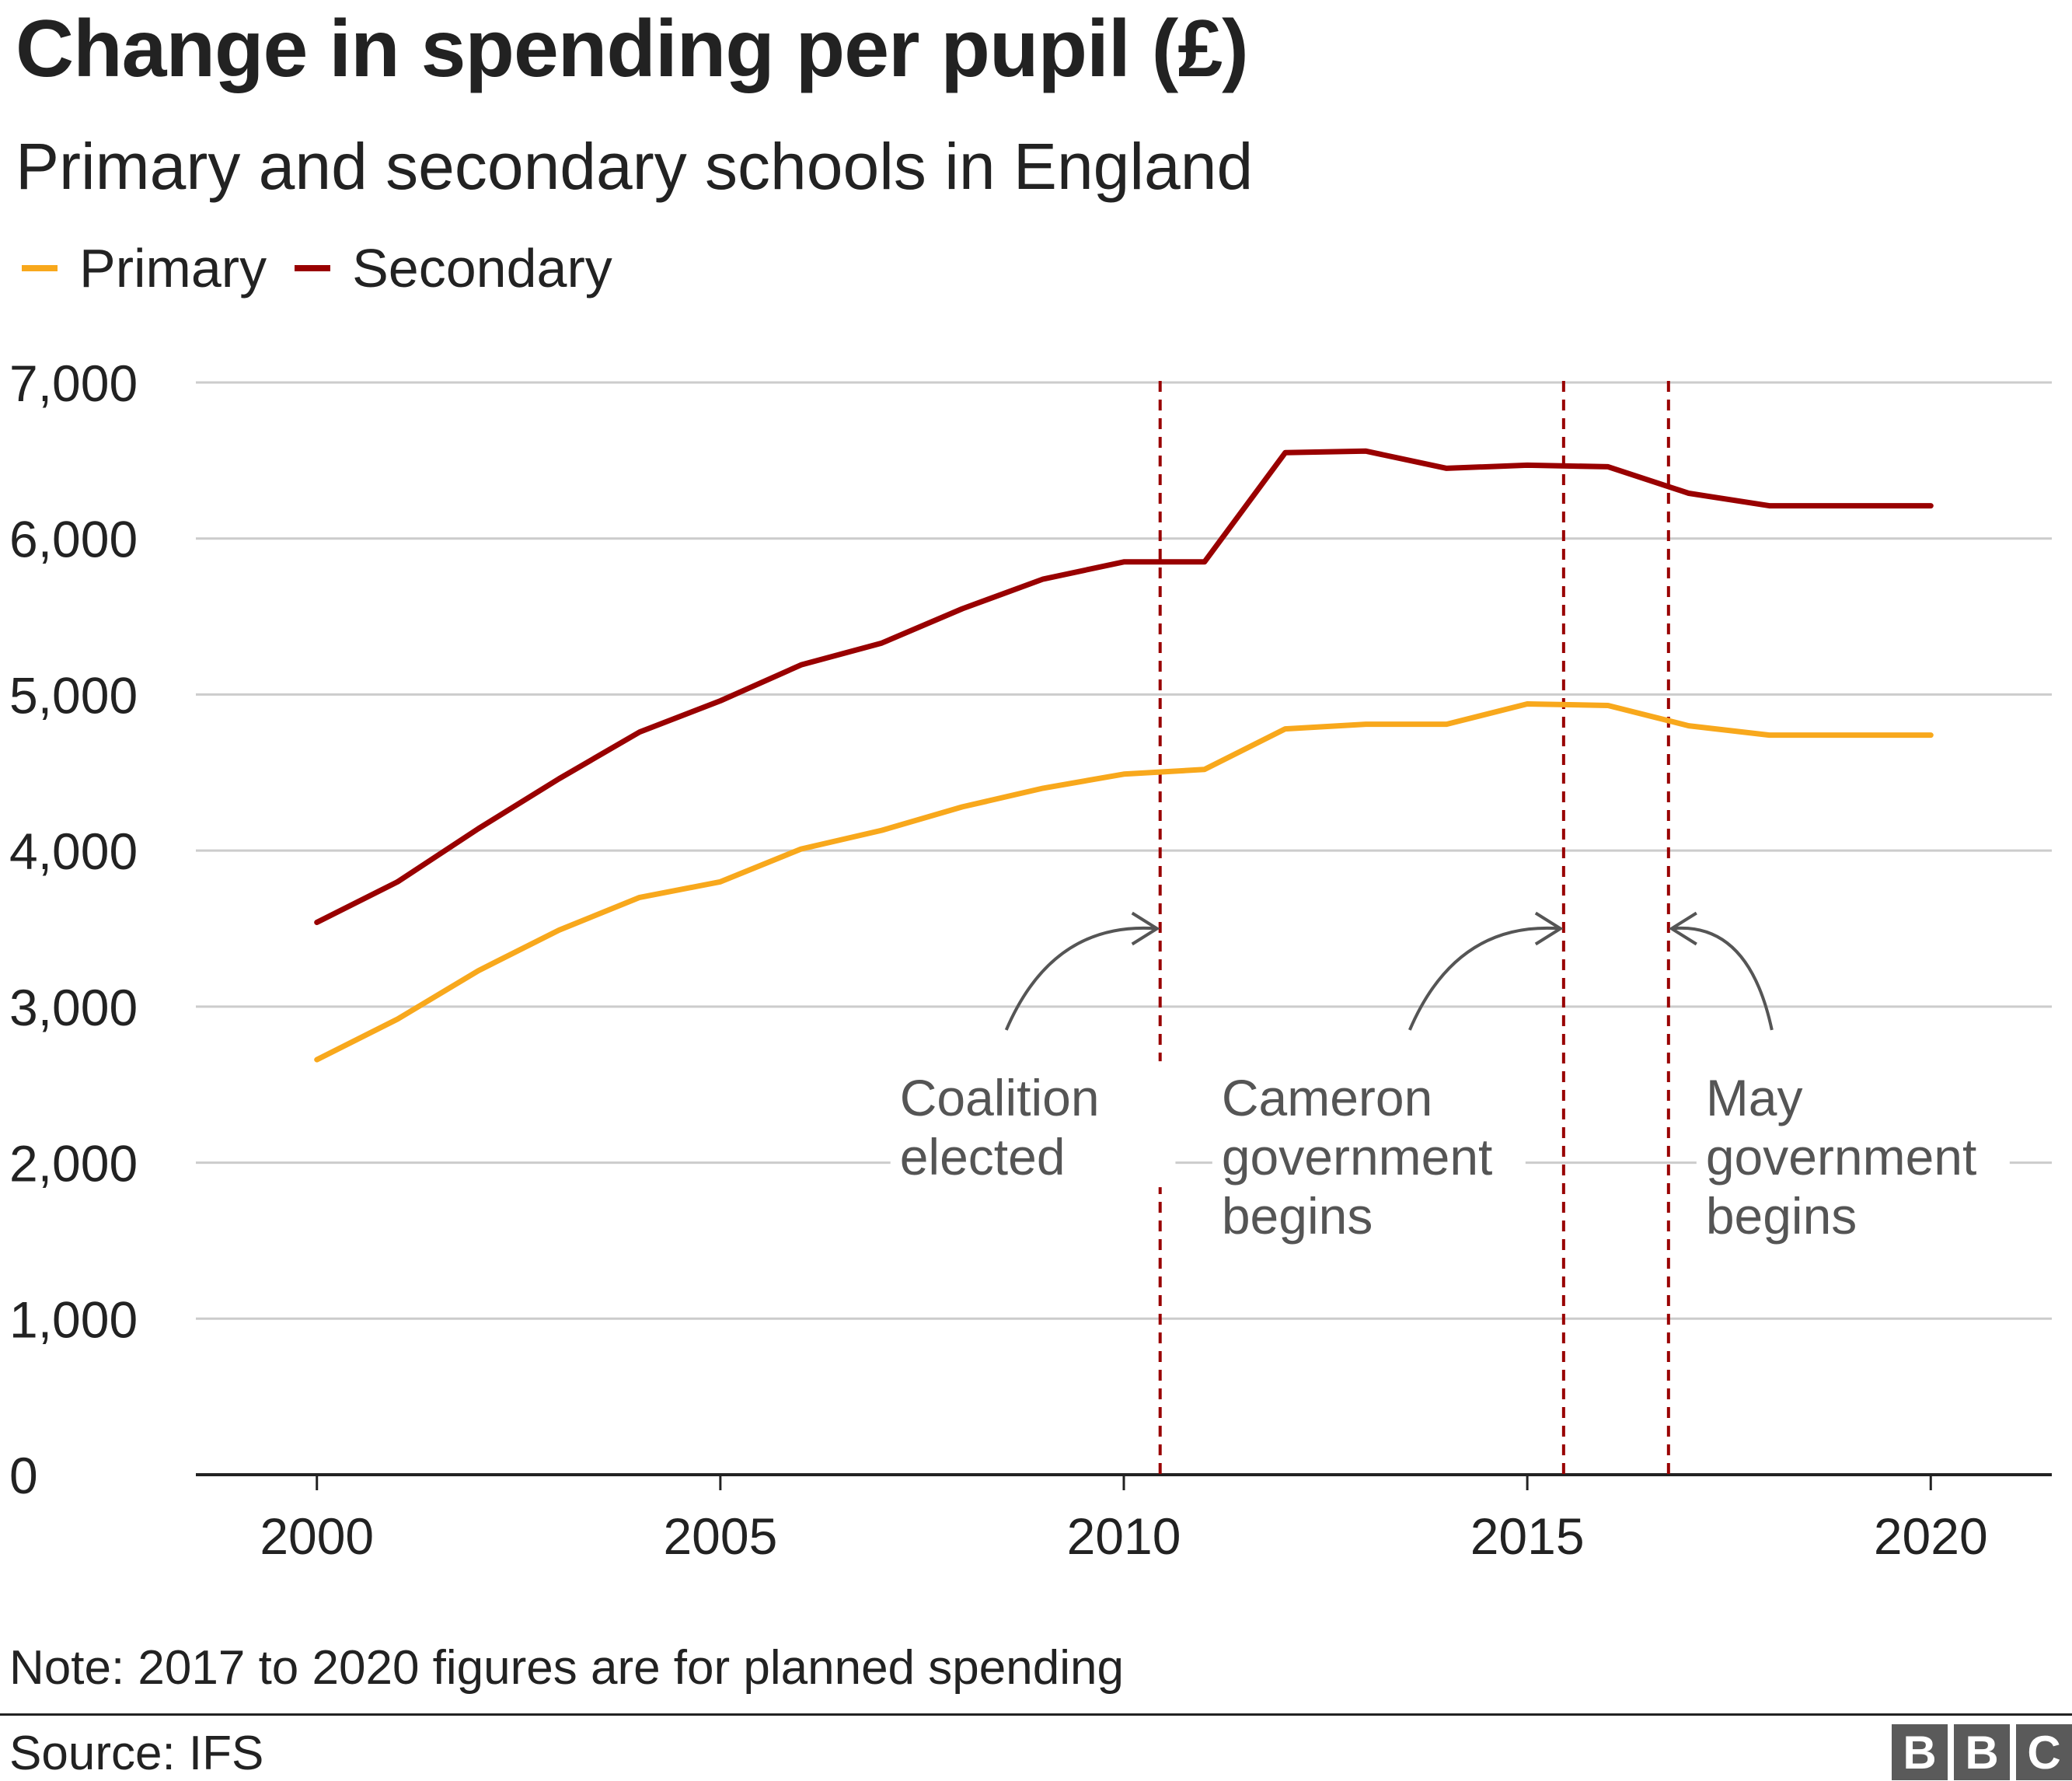 The height and width of the screenshot is (1781, 2072). Describe the element at coordinates (73, 851) in the screenshot. I see `y-tick-label: 4,000` at that location.